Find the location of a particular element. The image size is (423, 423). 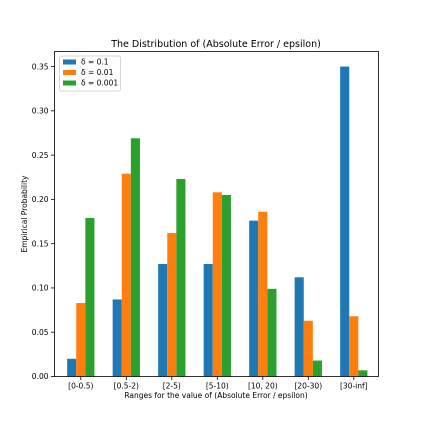

legend: δ = 0.1δ = 0.01 δ = 0.001 is located at coordinates (90, 73).